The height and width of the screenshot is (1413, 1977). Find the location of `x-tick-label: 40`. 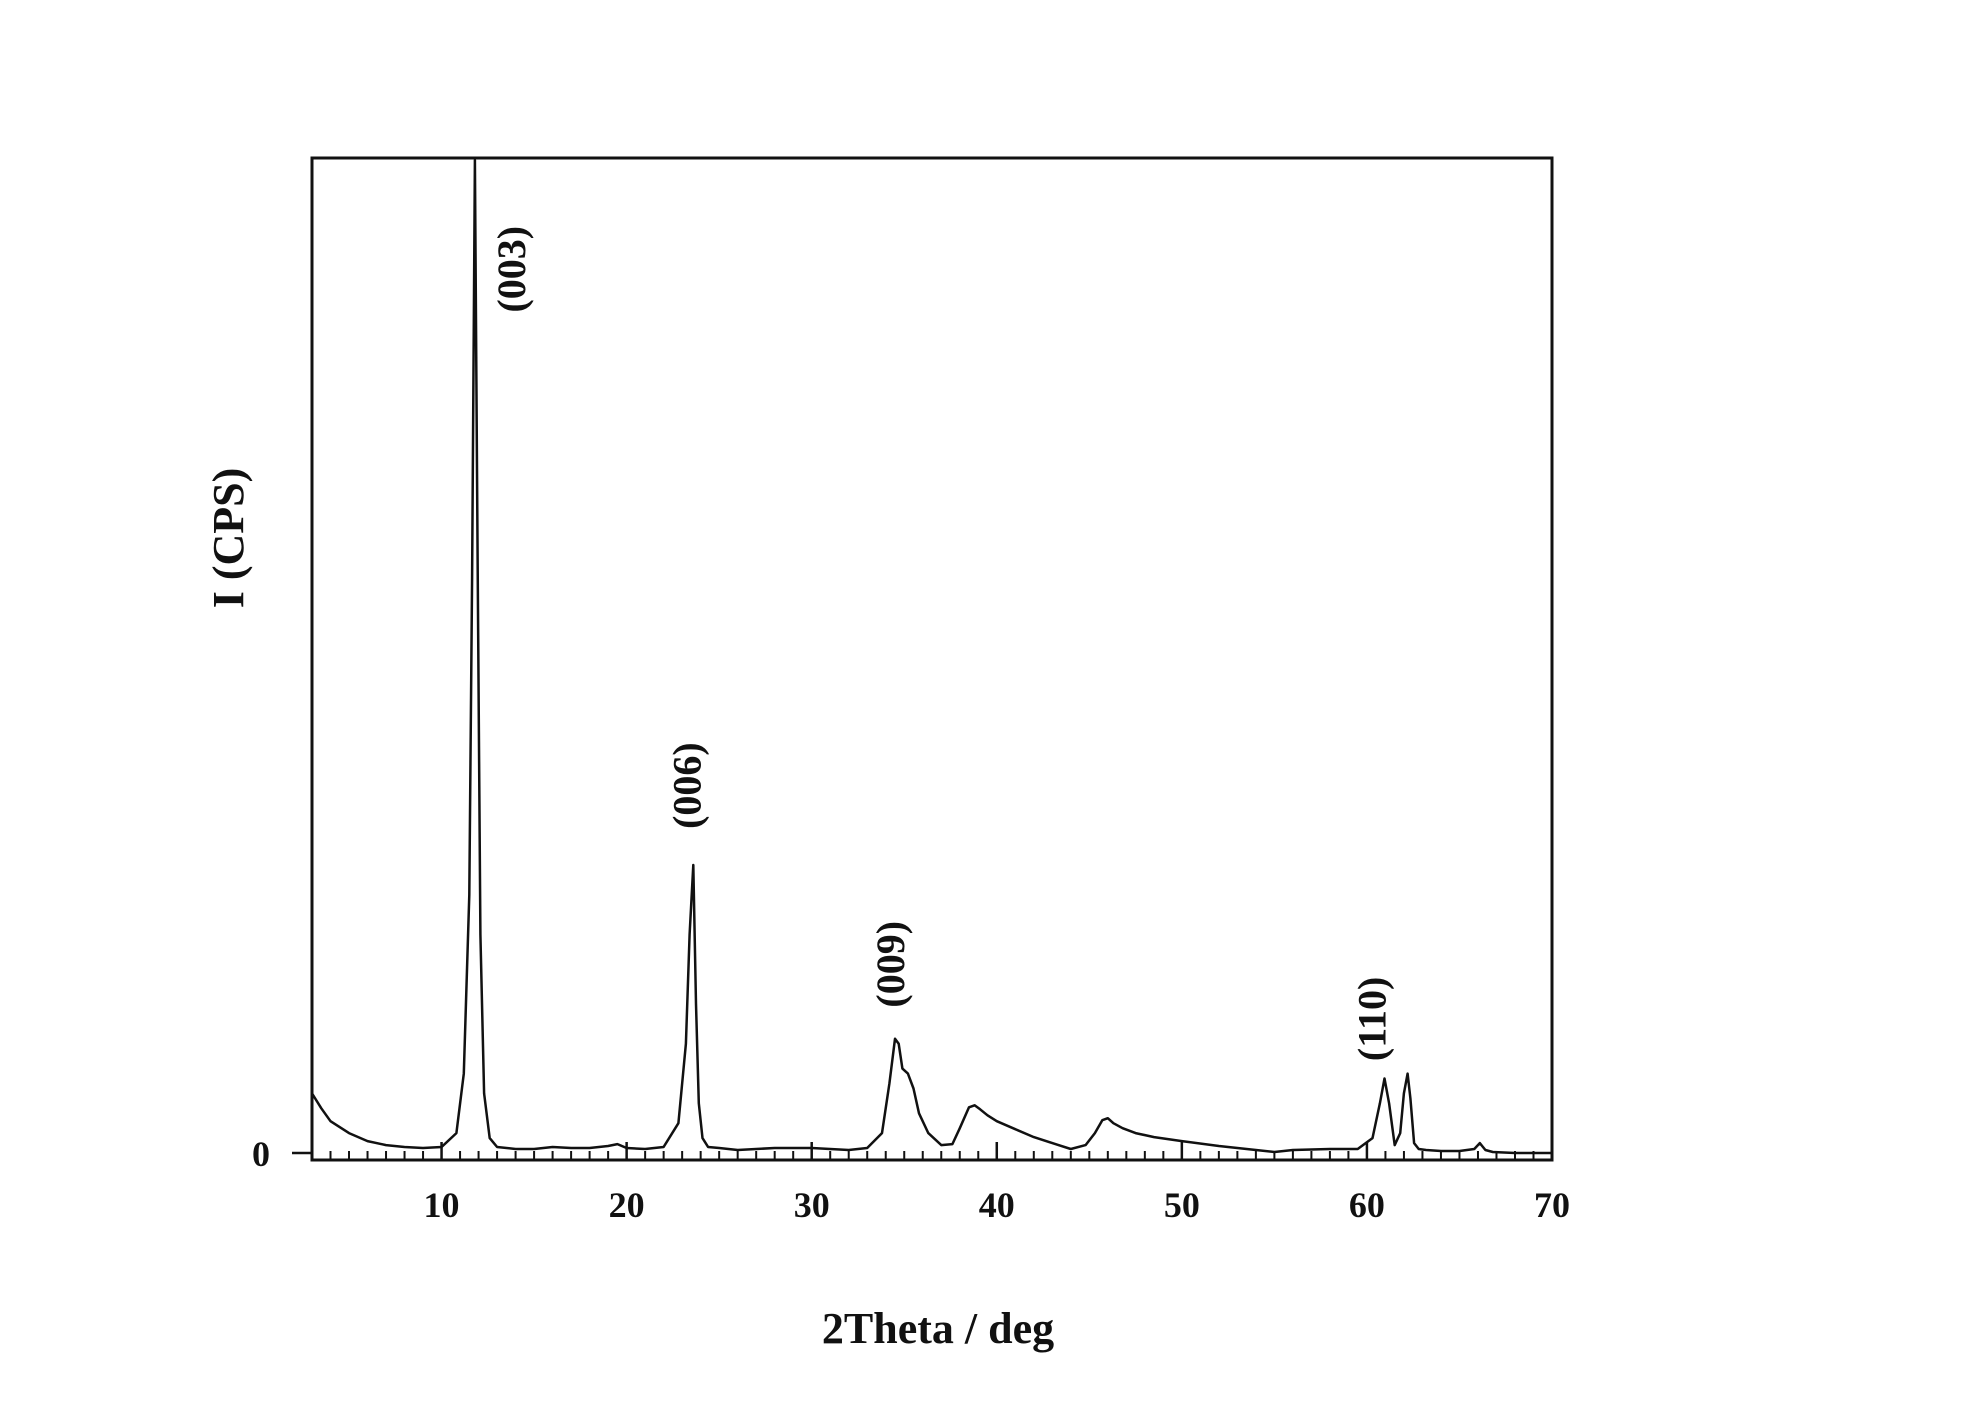

x-tick-label: 40 is located at coordinates (997, 1205).